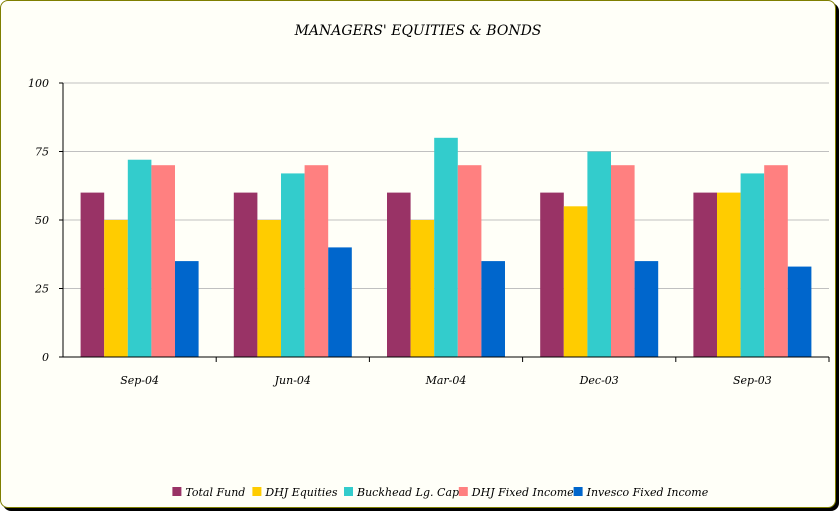 This screenshot has height=512, width=840. Describe the element at coordinates (292, 380) in the screenshot. I see `x-tick-label: Jun-04` at that location.